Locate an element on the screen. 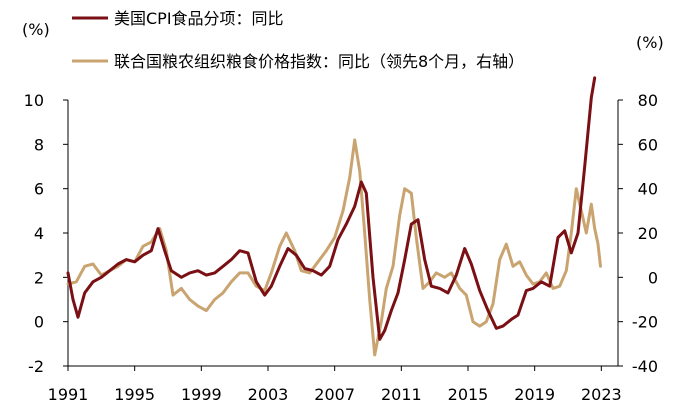  left-y-tick-label: 10 is located at coordinates (34, 100).